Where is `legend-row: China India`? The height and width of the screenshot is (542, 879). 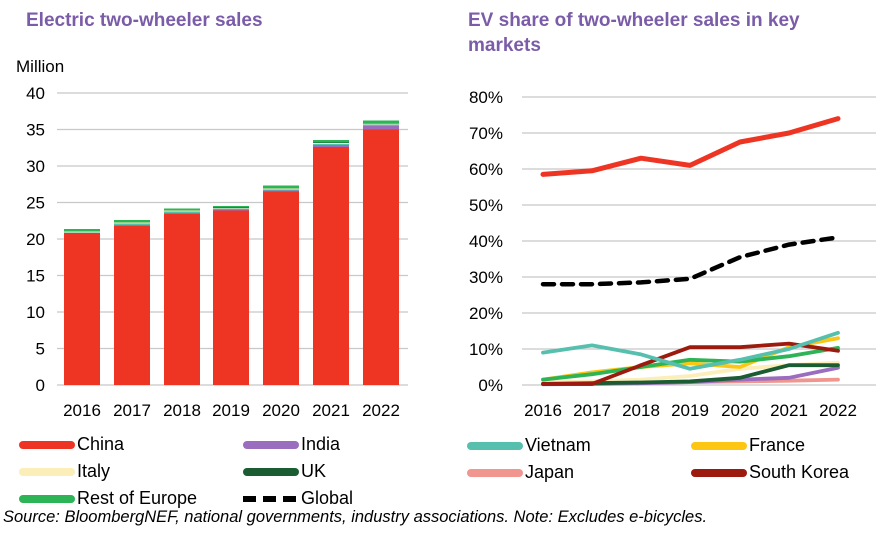 legend-row: China India is located at coordinates (186, 444).